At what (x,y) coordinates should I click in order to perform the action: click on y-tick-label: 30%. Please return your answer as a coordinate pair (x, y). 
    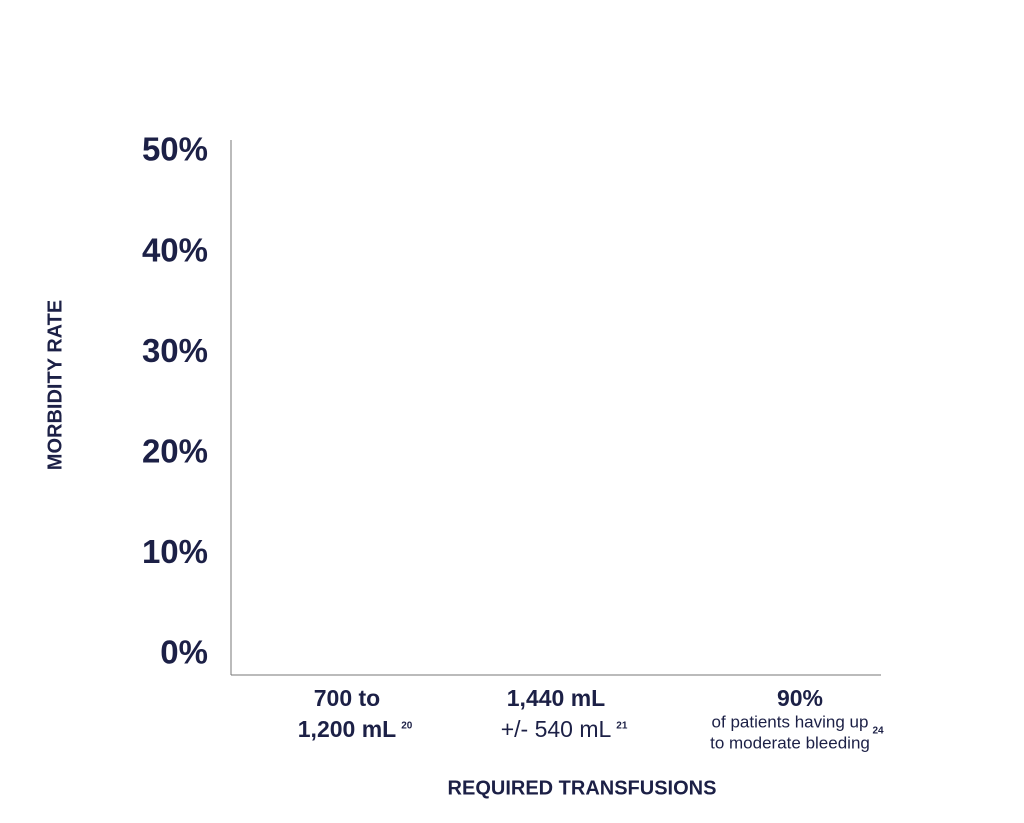
    Looking at the image, I should click on (175, 350).